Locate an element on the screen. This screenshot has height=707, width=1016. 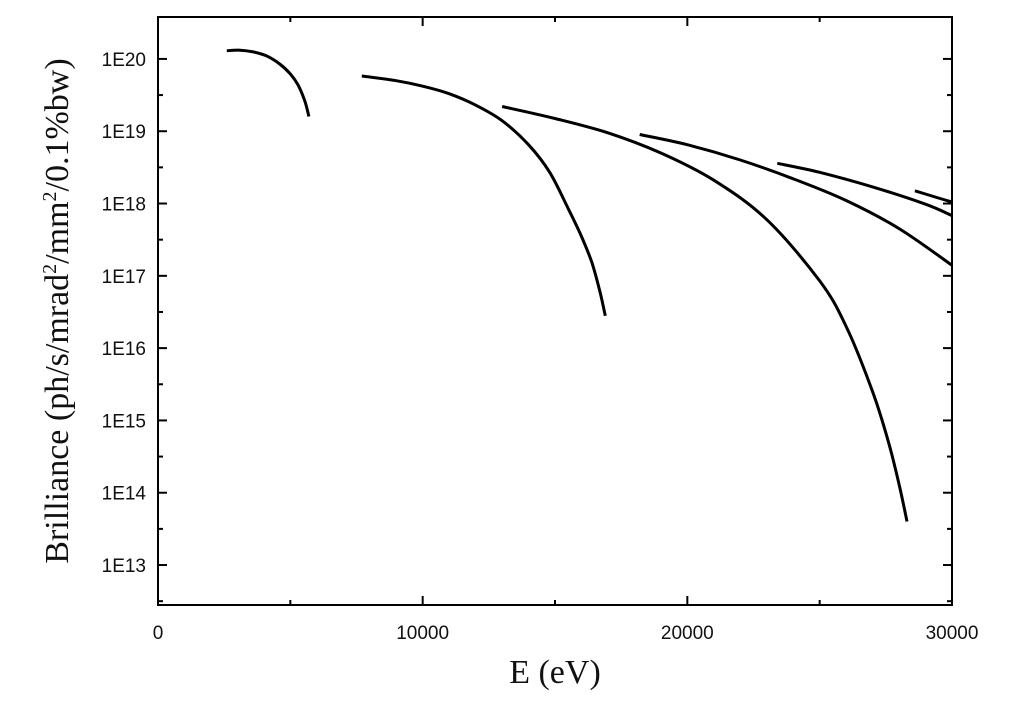
y-axis-title-superscript-1: 2 is located at coordinates (50, 269).